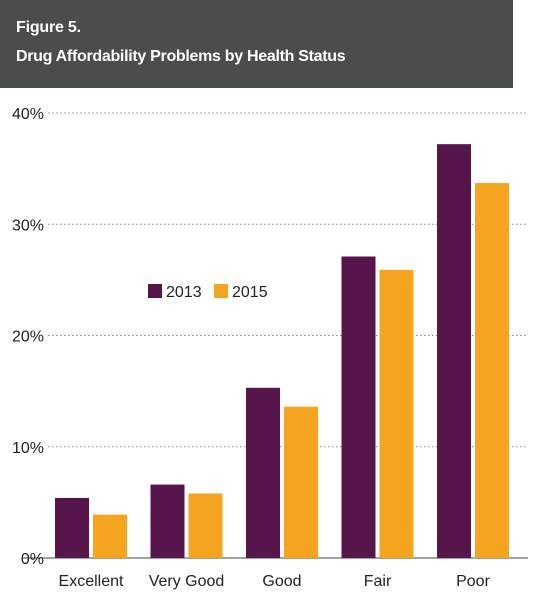  I want to click on y-tick-label: 0%, so click(32, 559).